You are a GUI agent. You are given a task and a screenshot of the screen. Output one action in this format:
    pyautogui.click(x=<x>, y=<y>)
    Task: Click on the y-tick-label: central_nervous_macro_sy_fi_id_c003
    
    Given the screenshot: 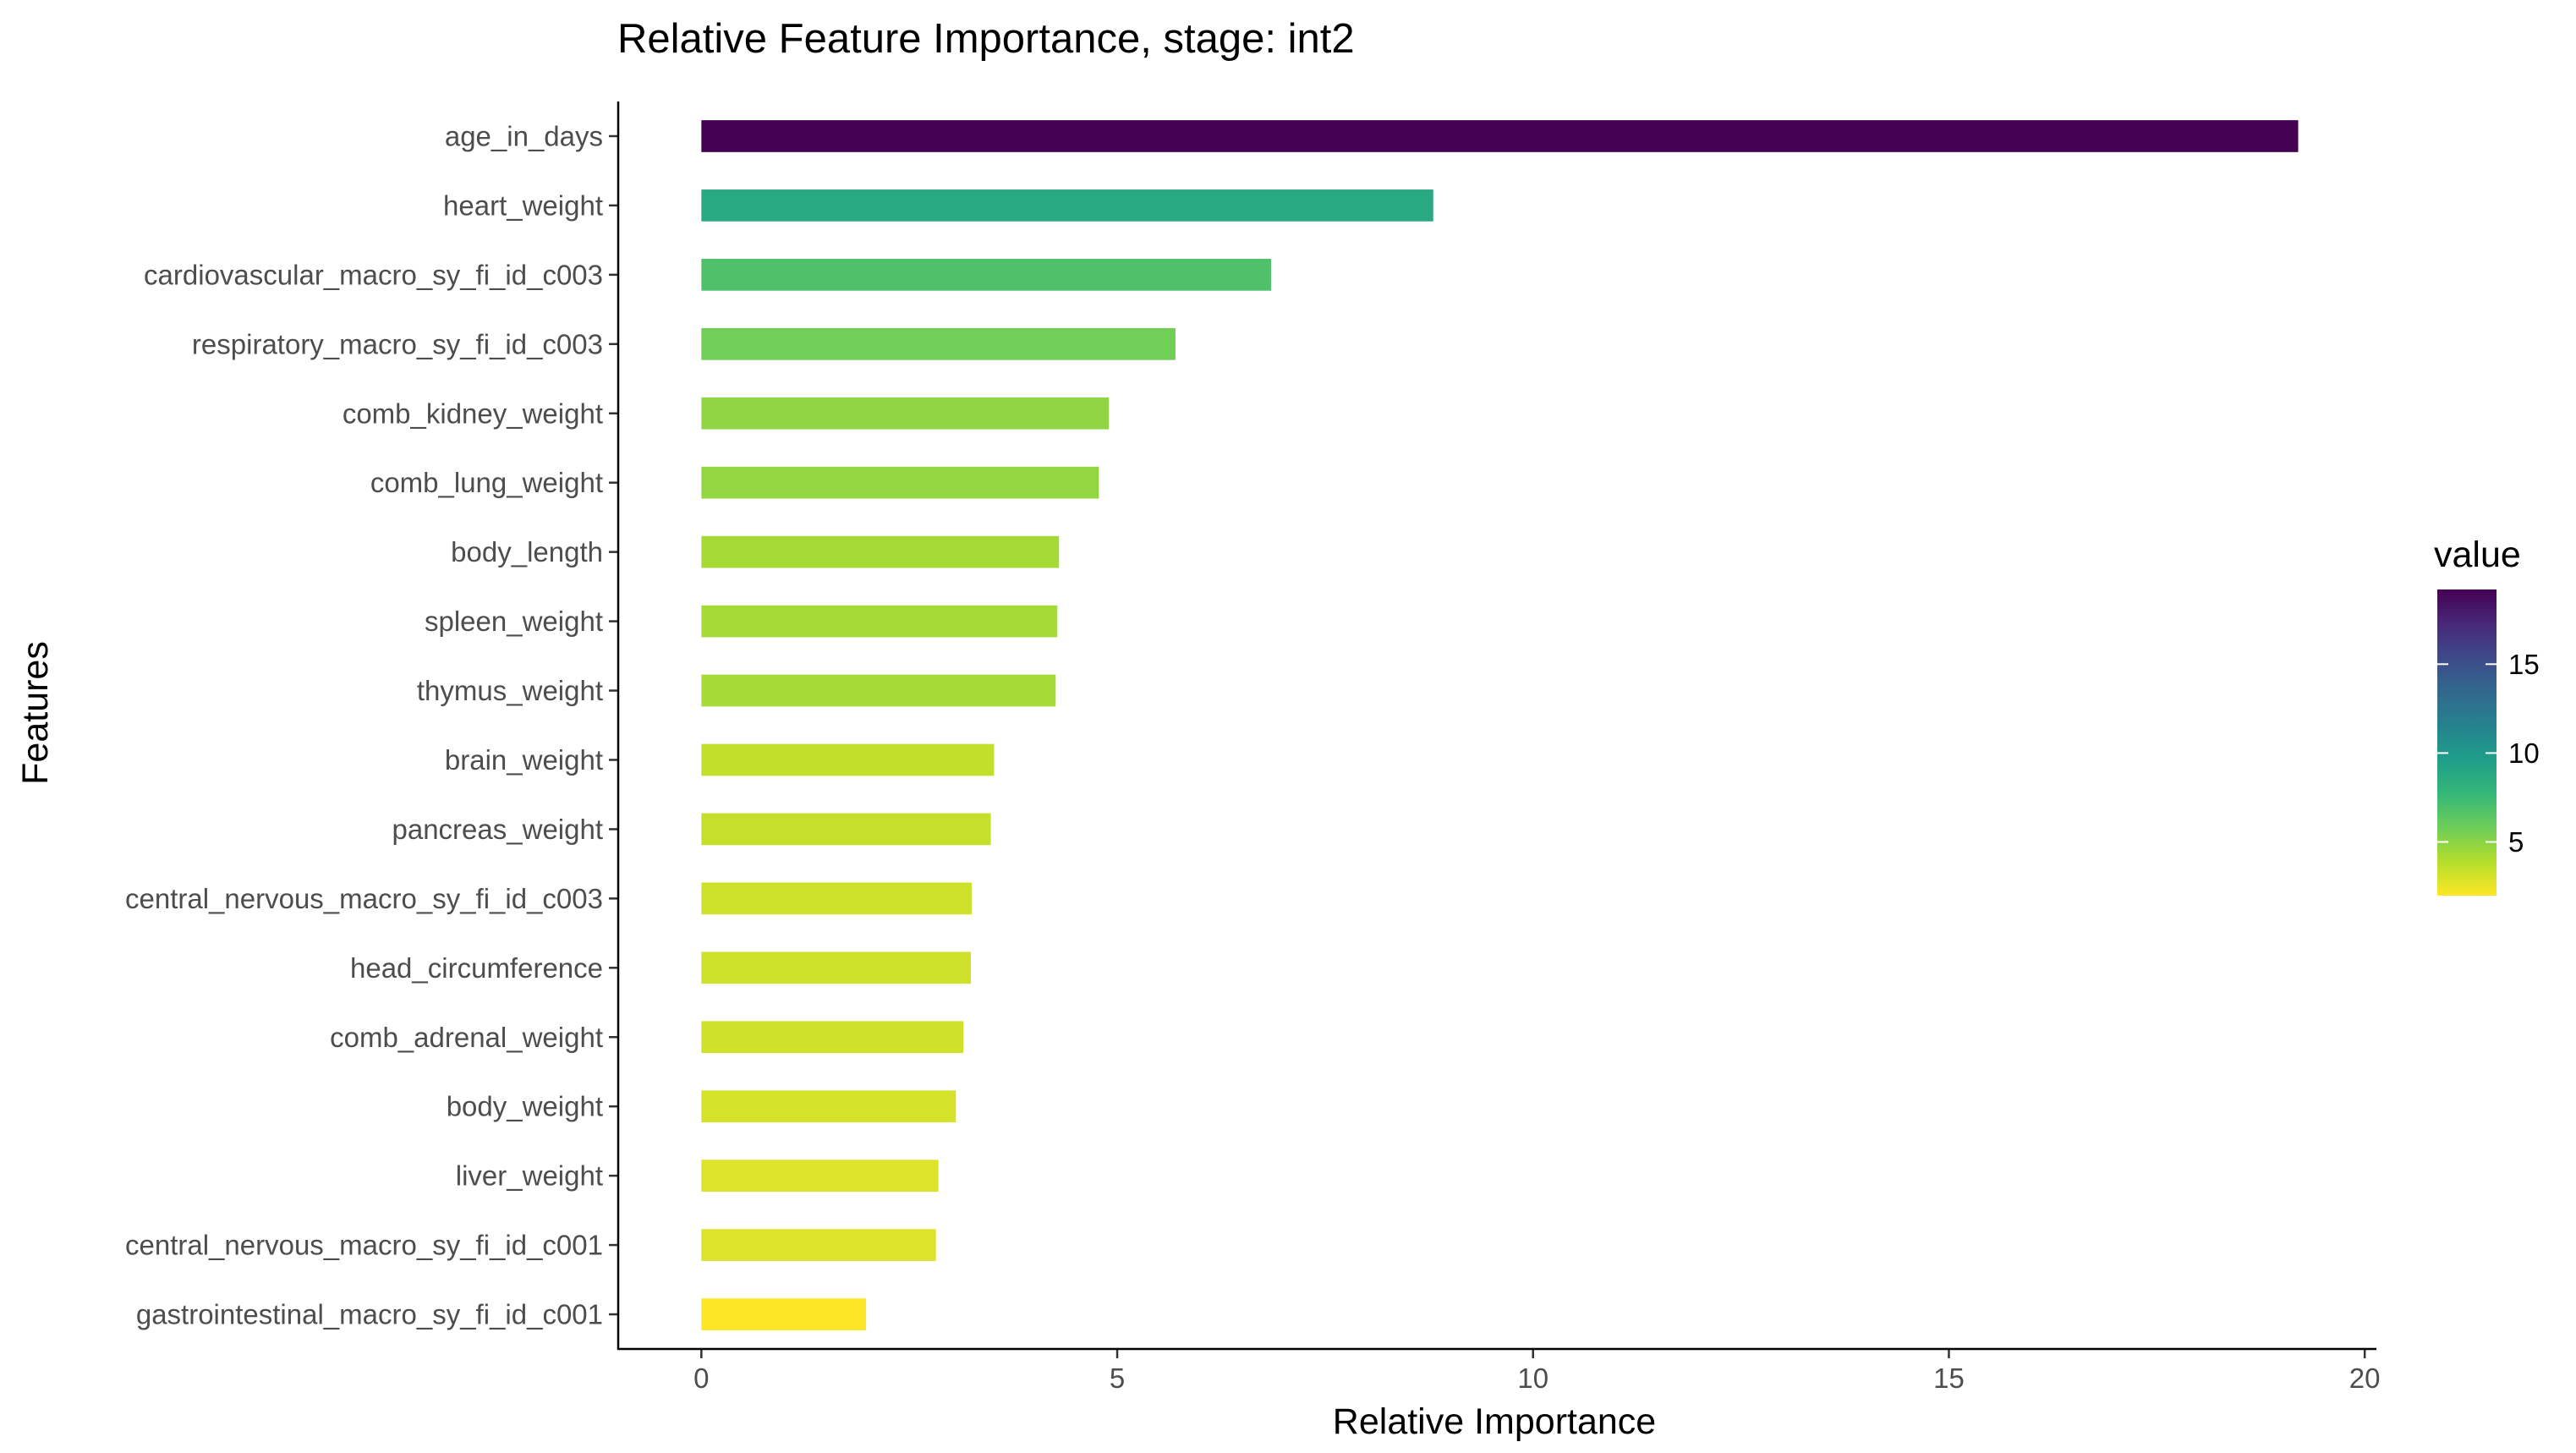 What is the action you would take?
    pyautogui.click(x=364, y=899)
    